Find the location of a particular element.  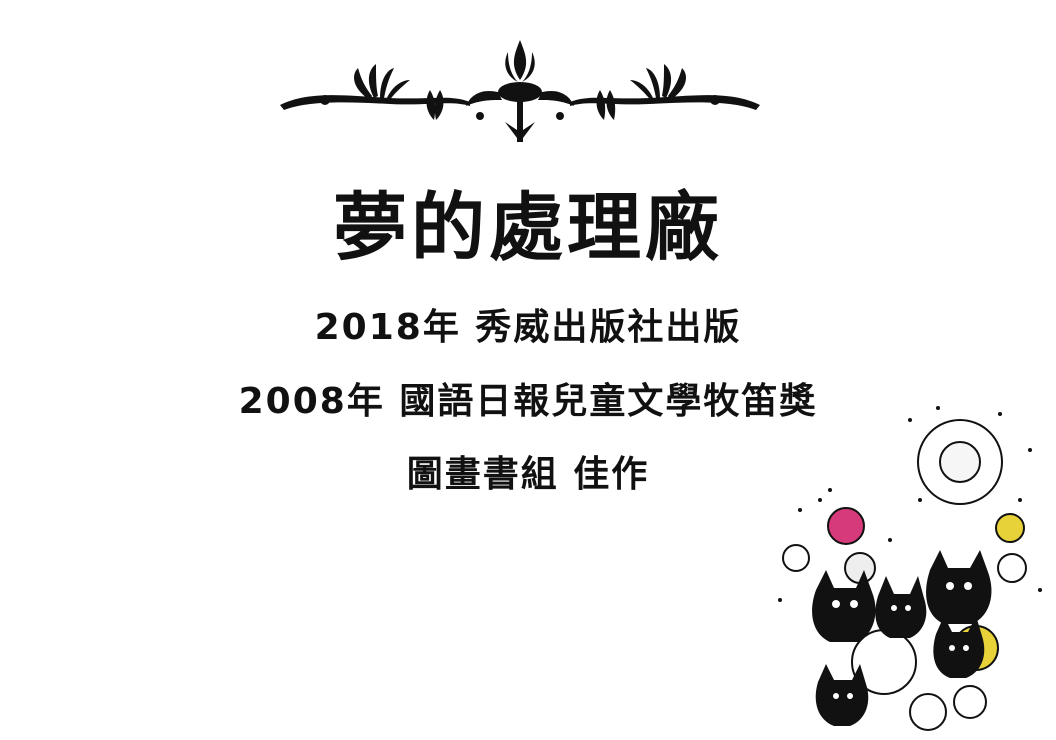

cats-bubbles-illustration is located at coordinates (910, 568).